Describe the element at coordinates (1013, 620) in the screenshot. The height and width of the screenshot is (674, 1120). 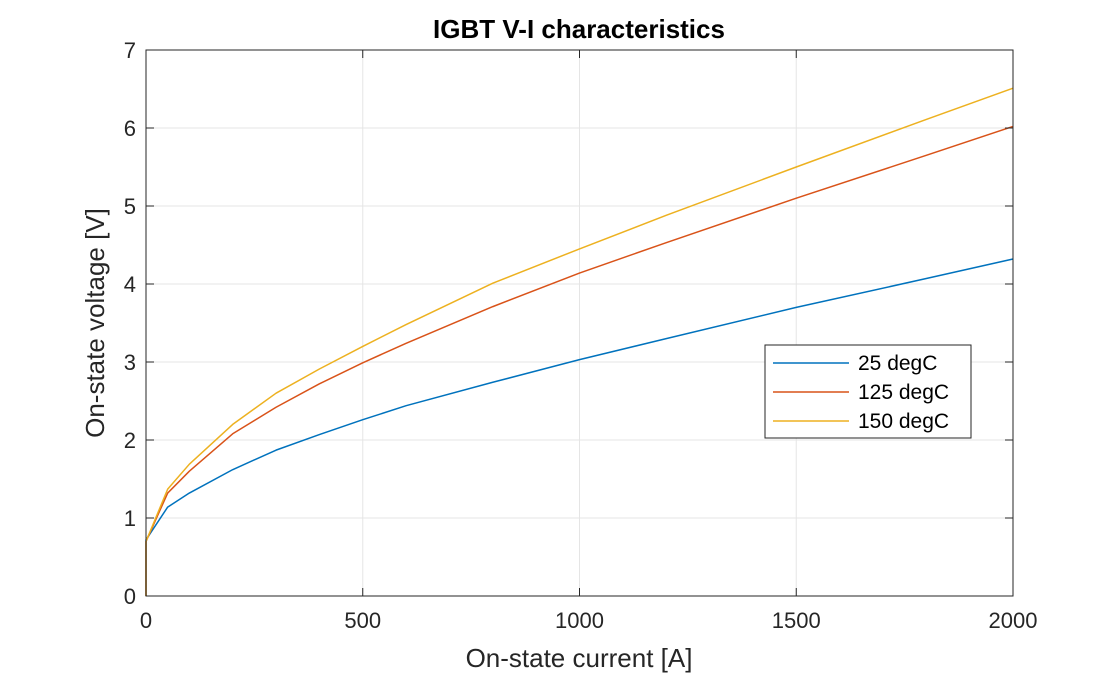
I see `x-tick-label: 2000` at that location.